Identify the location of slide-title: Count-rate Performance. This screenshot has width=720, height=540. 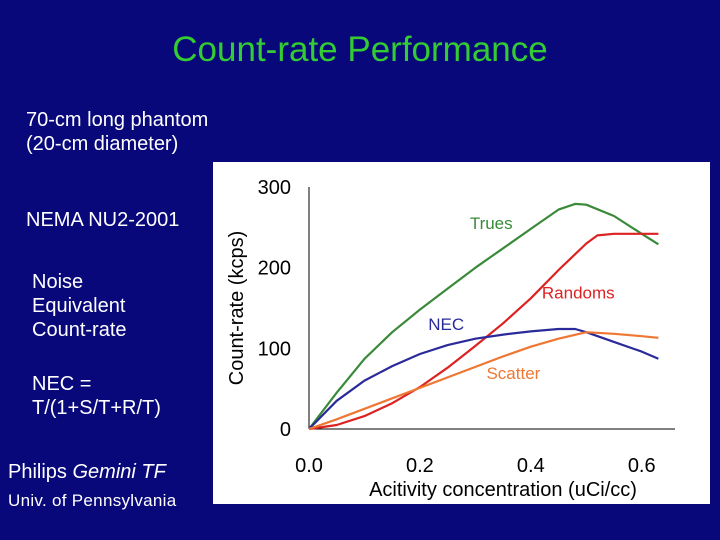
(360, 49).